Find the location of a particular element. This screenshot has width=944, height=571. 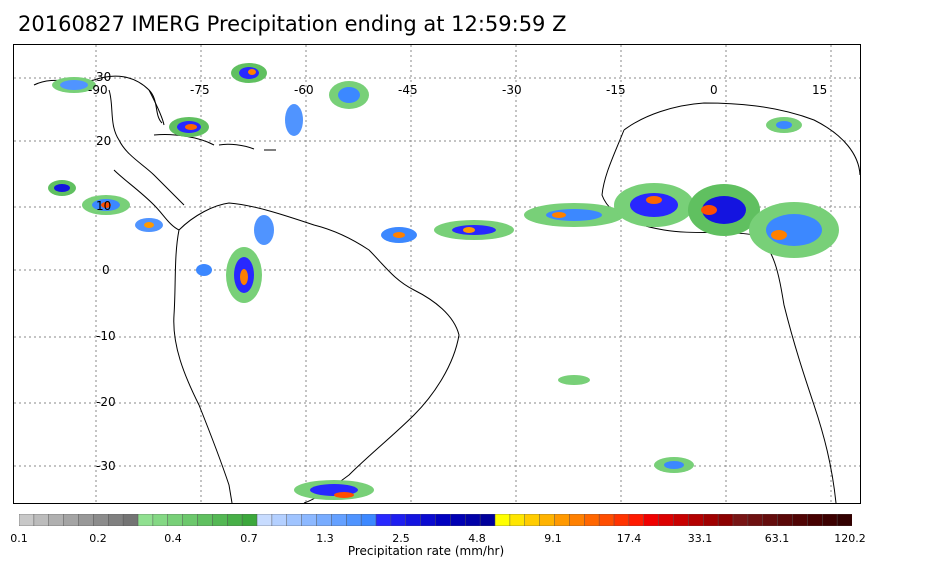

hispaniola is located at coordinates (236, 146).